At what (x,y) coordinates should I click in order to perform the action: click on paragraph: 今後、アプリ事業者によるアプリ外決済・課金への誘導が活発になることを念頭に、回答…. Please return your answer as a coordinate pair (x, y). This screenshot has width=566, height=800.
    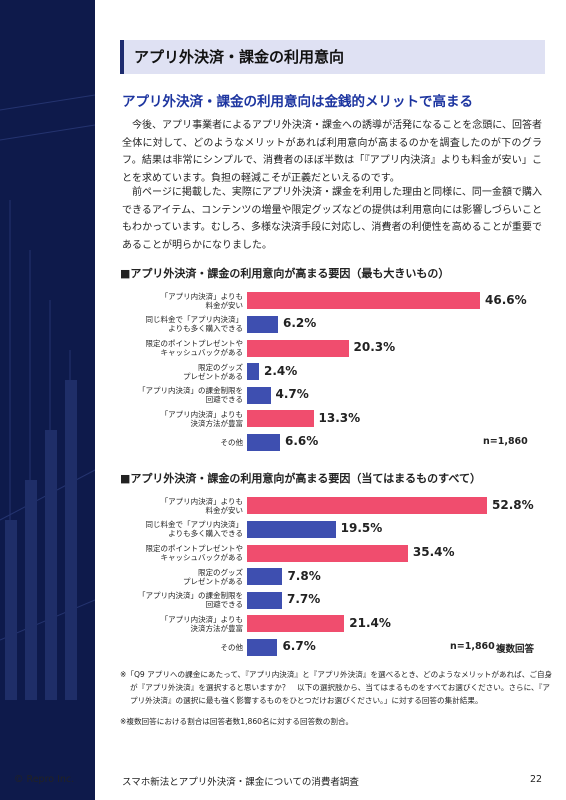
    Looking at the image, I should click on (332, 152).